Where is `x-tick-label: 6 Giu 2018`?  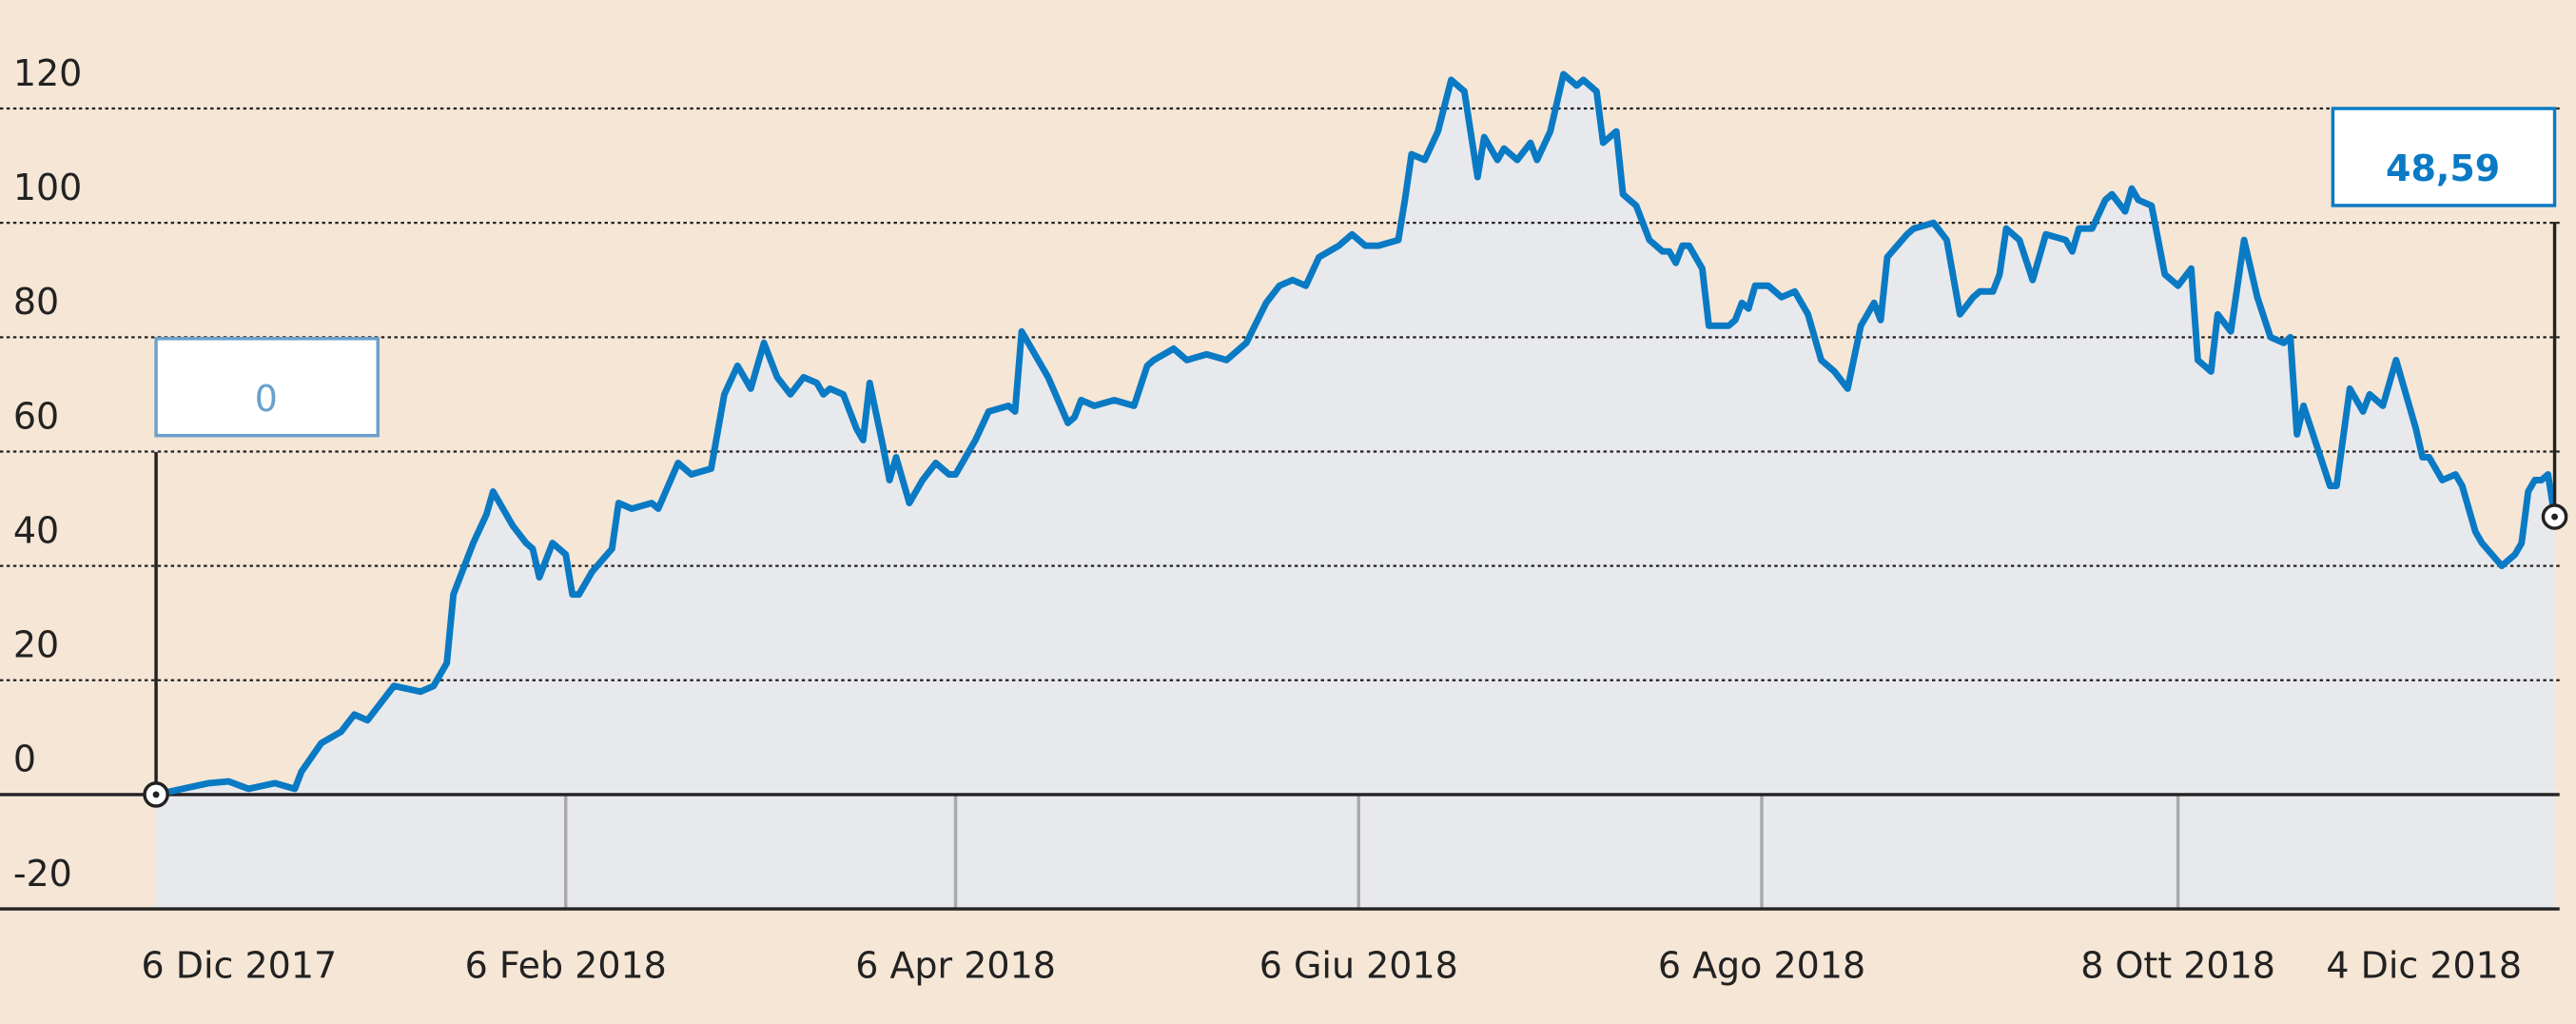
x-tick-label: 6 Giu 2018 is located at coordinates (1359, 966).